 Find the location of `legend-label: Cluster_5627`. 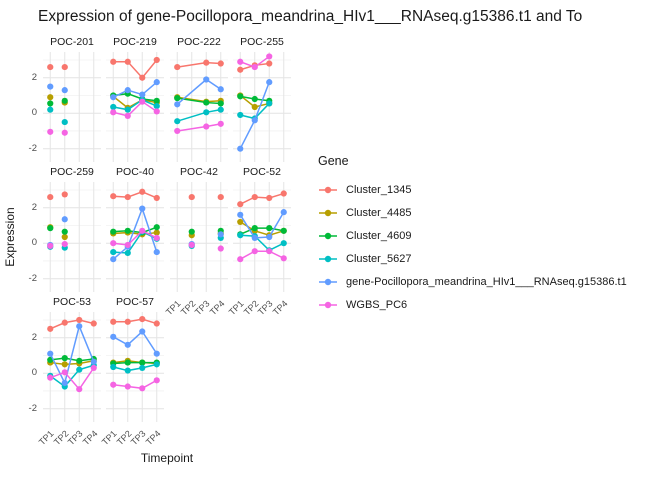

legend-label: Cluster_5627 is located at coordinates (379, 258).